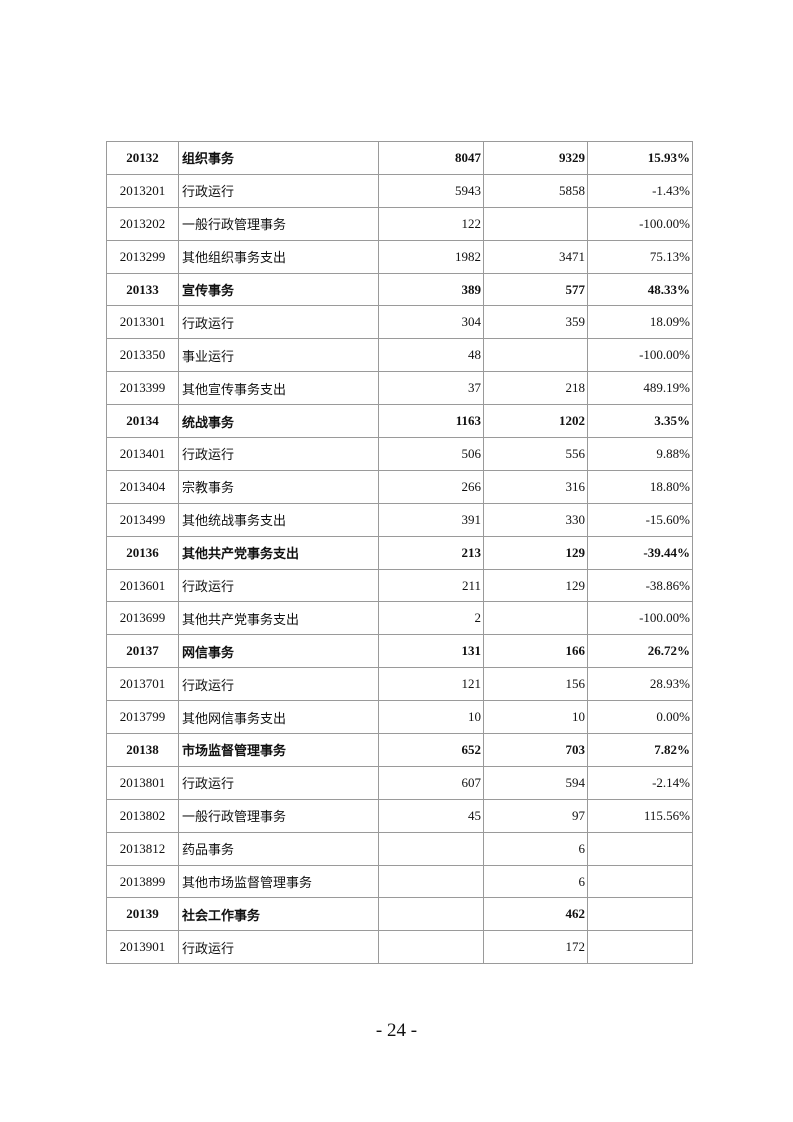  I want to click on cell-percent-change: -39.44%, so click(640, 552).